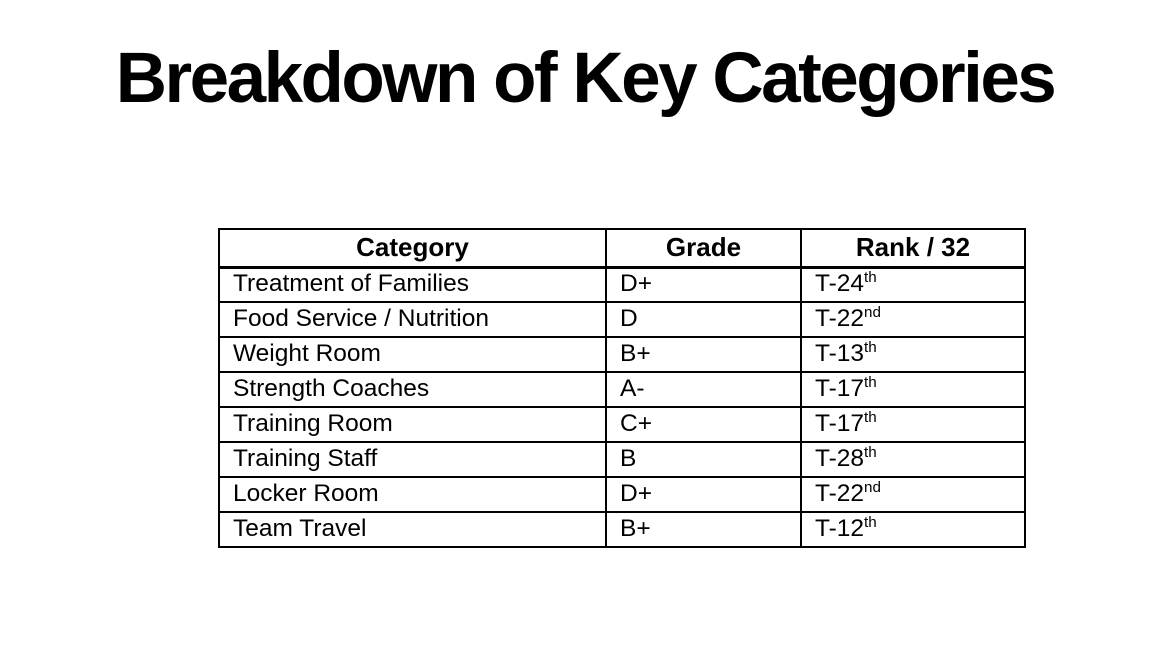  What do you see at coordinates (412, 459) in the screenshot?
I see `category-cell: Training Staff` at bounding box center [412, 459].